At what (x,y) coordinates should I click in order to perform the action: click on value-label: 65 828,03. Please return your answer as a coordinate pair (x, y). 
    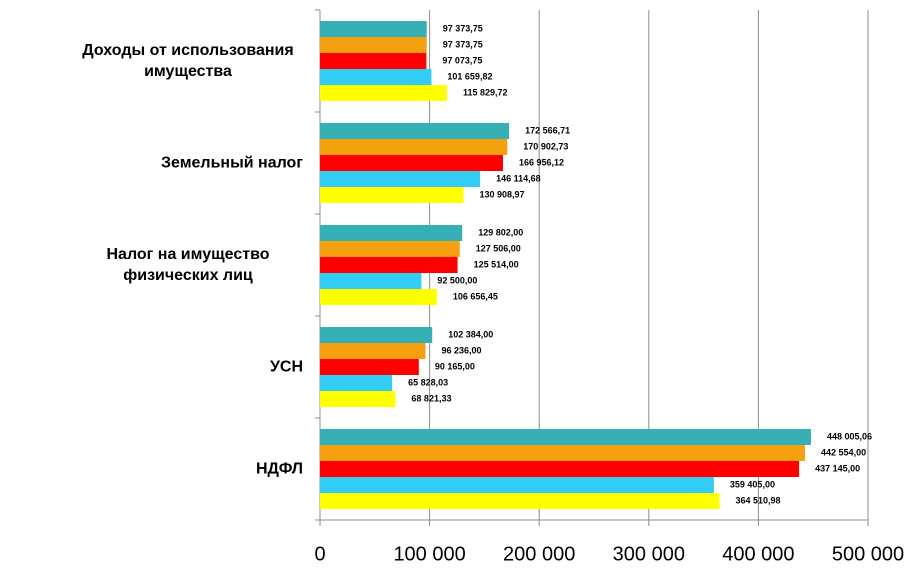
    Looking at the image, I should click on (428, 382).